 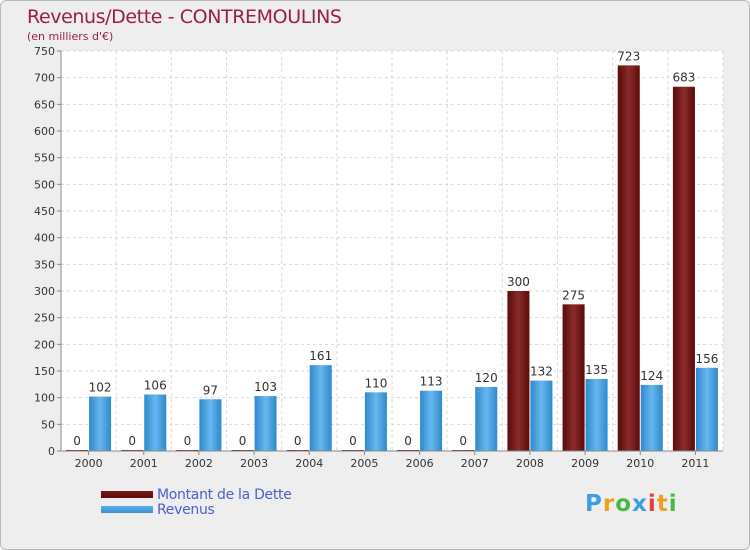 What do you see at coordinates (243, 441) in the screenshot?
I see `data-label-dette-2003: 0` at bounding box center [243, 441].